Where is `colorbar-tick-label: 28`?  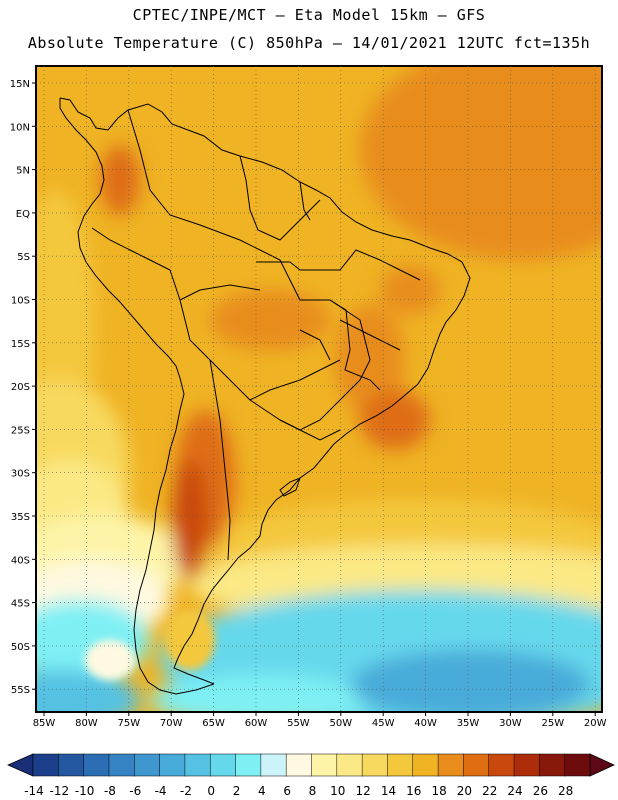
colorbar-tick-label: 28 is located at coordinates (565, 791).